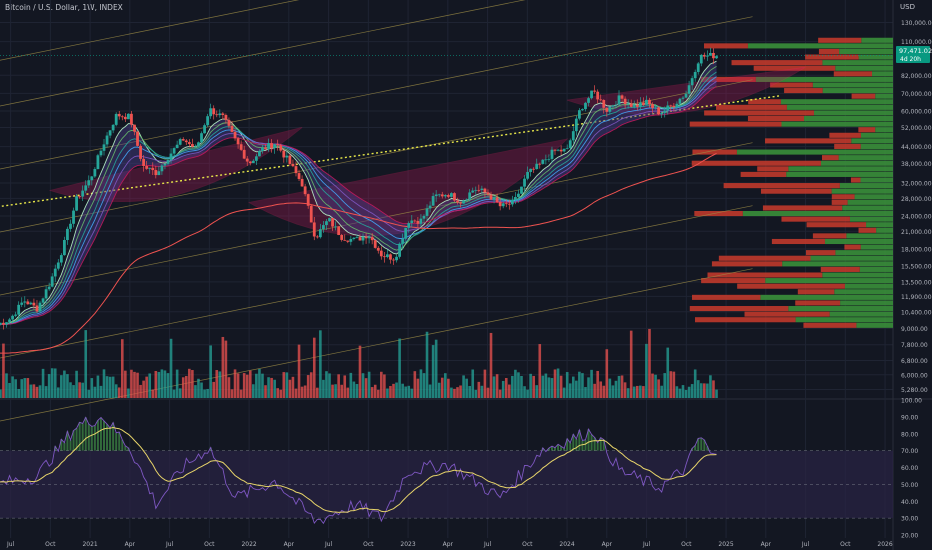 The height and width of the screenshot is (550, 932). I want to click on chart-title: Bitcoin / U.S. Dollar, 1W, INDEX, so click(64, 7).